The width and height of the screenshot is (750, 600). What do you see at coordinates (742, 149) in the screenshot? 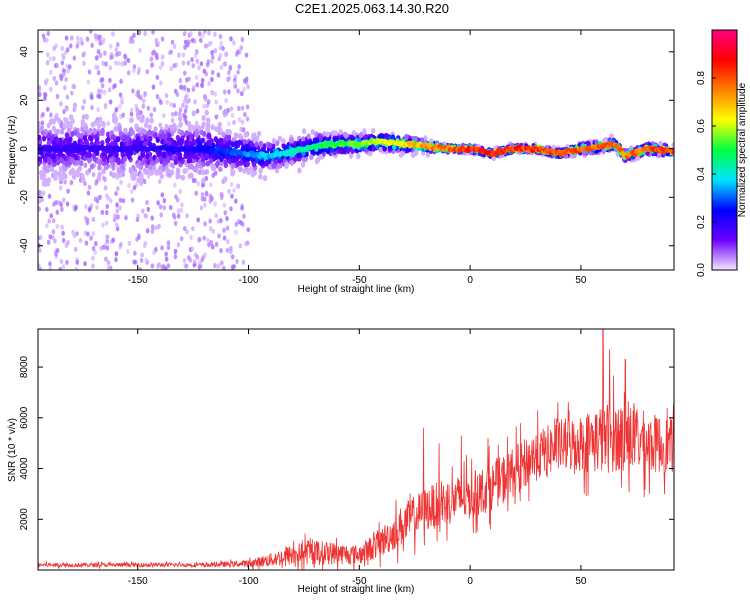
I see `colorbar-label: Normalized spectral amplitude` at bounding box center [742, 149].